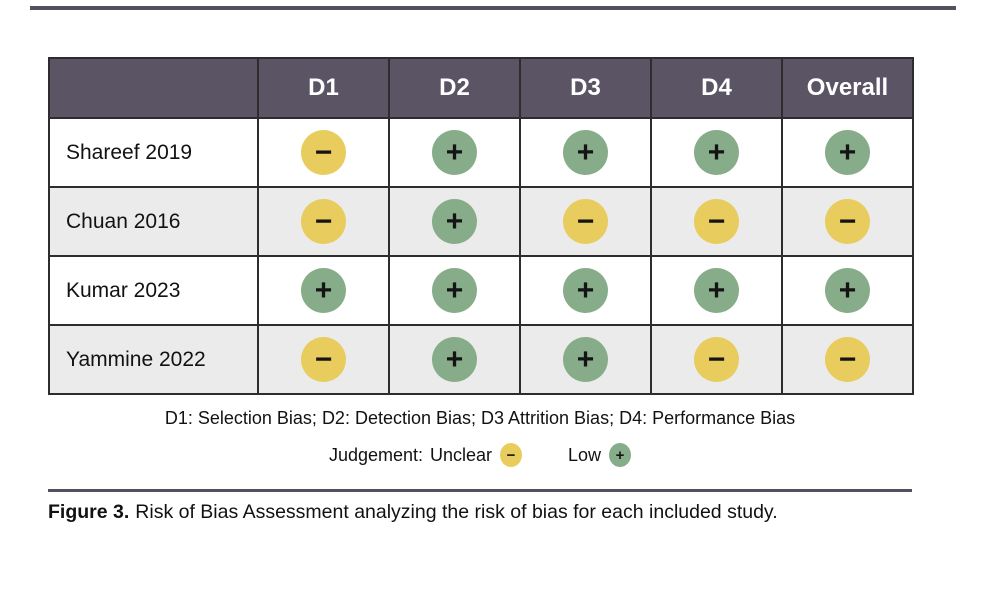 This screenshot has height=592, width=986. Describe the element at coordinates (153, 88) in the screenshot. I see `study-column-header` at that location.